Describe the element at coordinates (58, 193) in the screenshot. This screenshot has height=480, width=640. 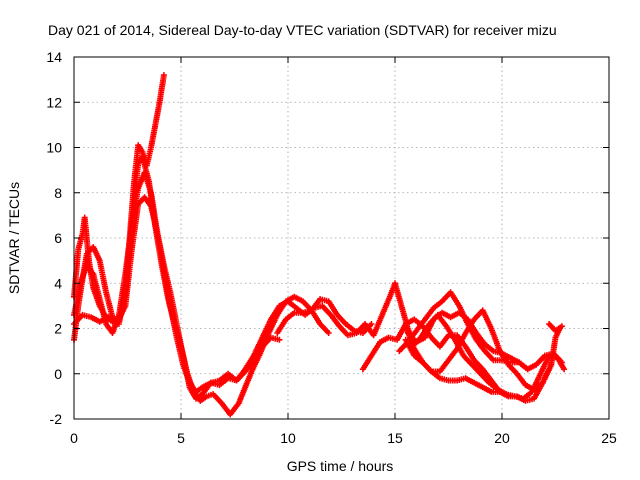
I see `y-tick-label: 8` at that location.